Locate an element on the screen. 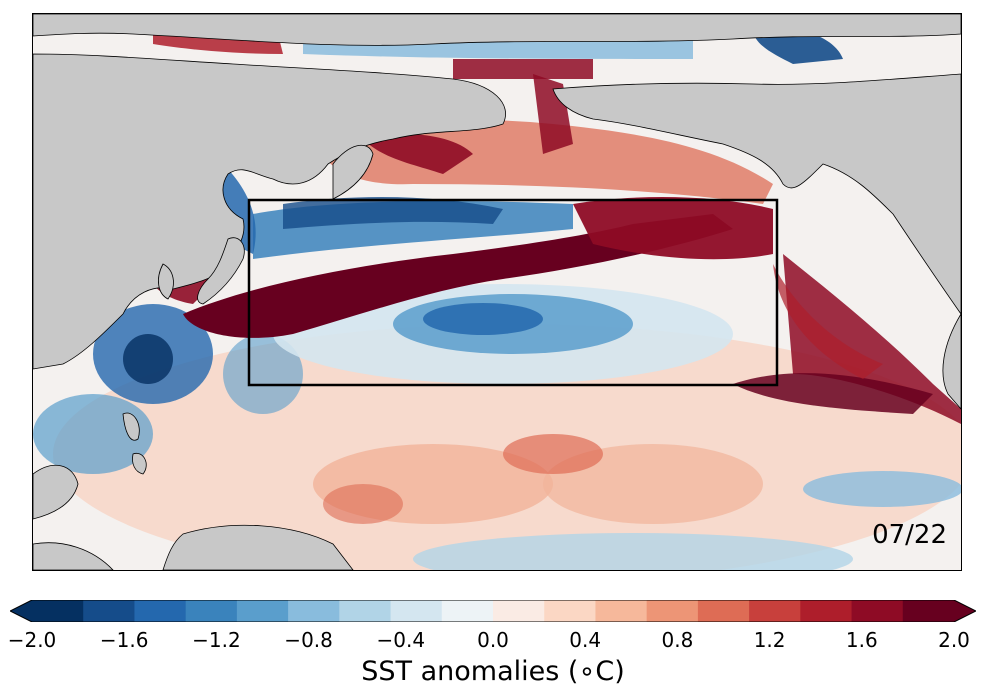 The width and height of the screenshot is (986, 698). region-box is located at coordinates (513, 292).